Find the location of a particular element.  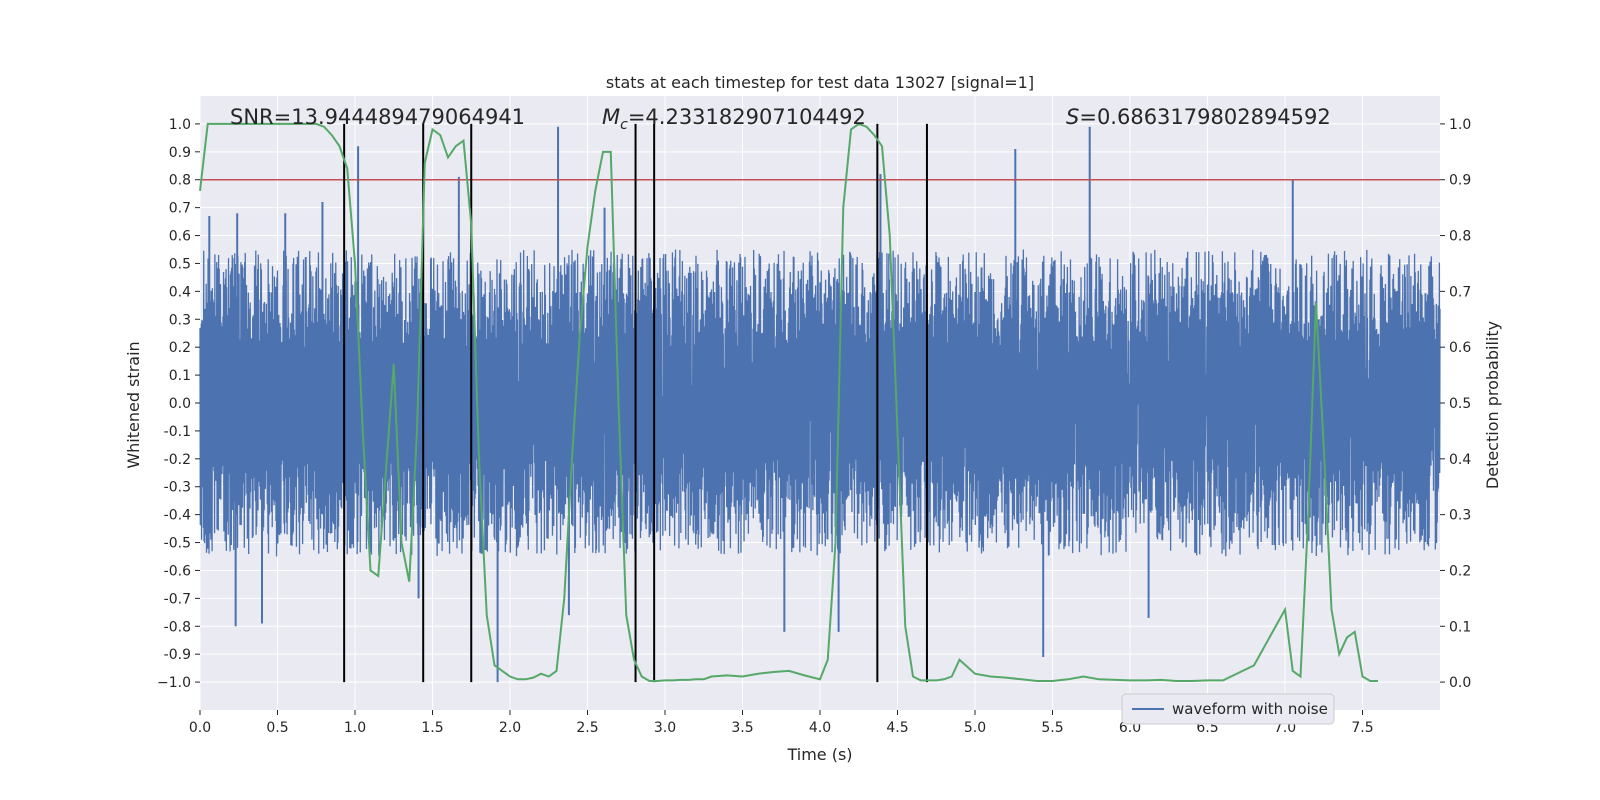

chirp-mass-annotation: Mc=4.233182907104492 is located at coordinates (734, 119).